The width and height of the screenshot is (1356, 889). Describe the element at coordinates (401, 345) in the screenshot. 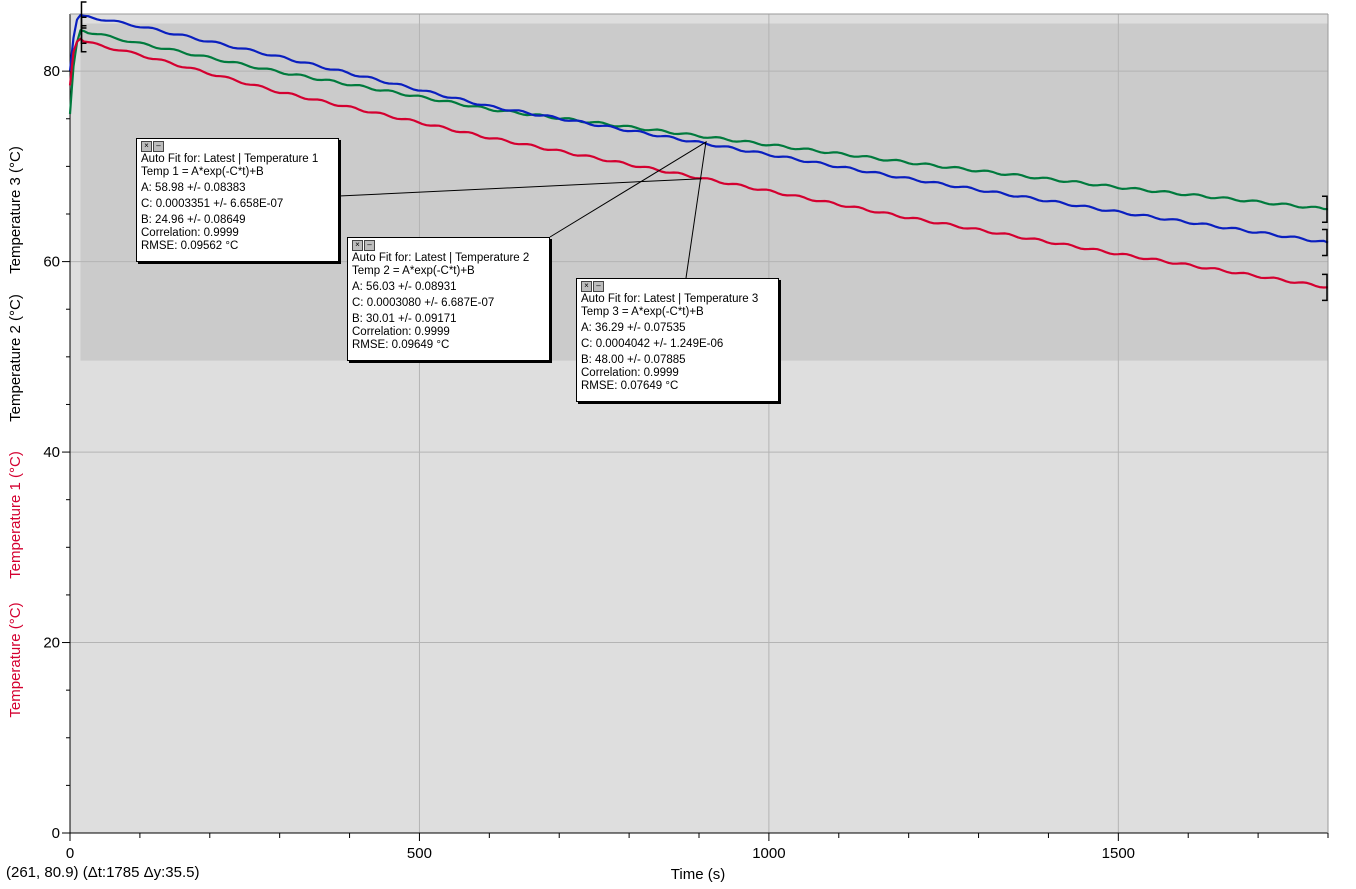

I see `fit-rmse: RMSE: 0.09649 °C` at that location.